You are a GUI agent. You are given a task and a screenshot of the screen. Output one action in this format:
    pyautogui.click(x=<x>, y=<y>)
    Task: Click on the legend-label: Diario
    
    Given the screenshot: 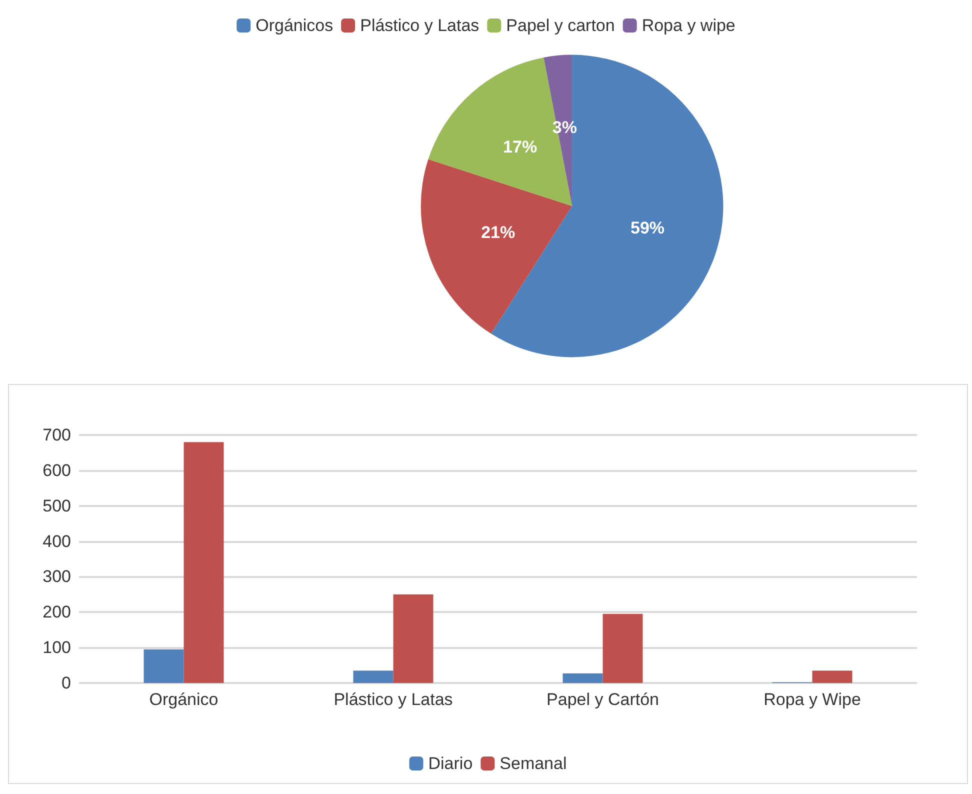 What is the action you would take?
    pyautogui.click(x=450, y=763)
    